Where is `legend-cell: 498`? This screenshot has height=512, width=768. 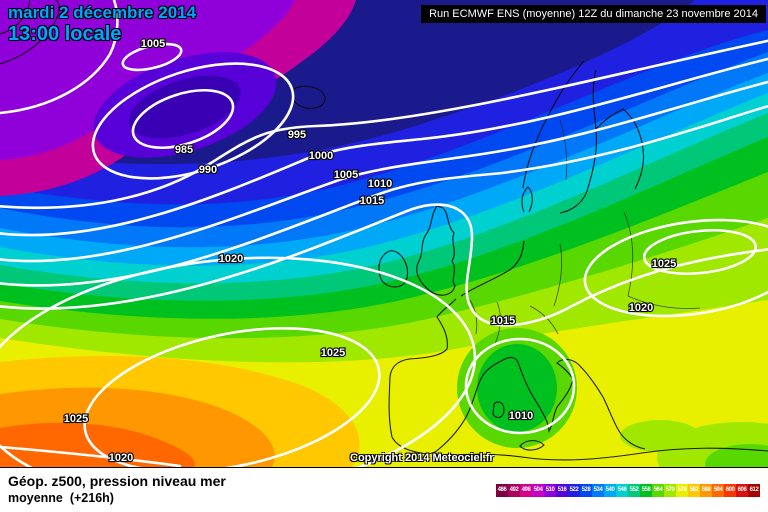 legend-cell: 498 is located at coordinates (526, 490).